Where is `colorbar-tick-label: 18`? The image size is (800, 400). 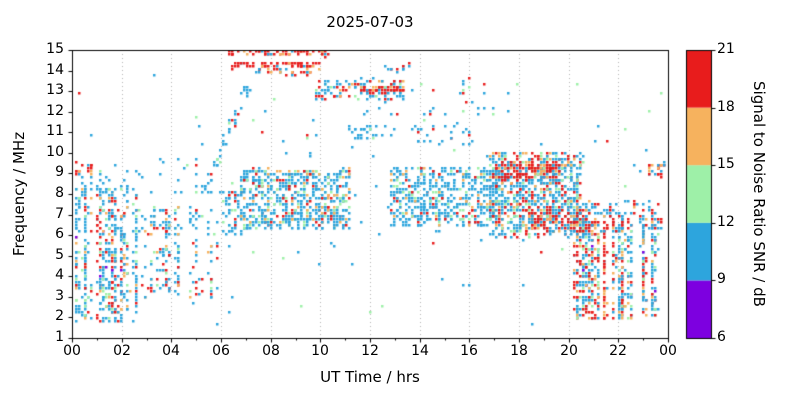 colorbar-tick-label: 18 is located at coordinates (726, 107).